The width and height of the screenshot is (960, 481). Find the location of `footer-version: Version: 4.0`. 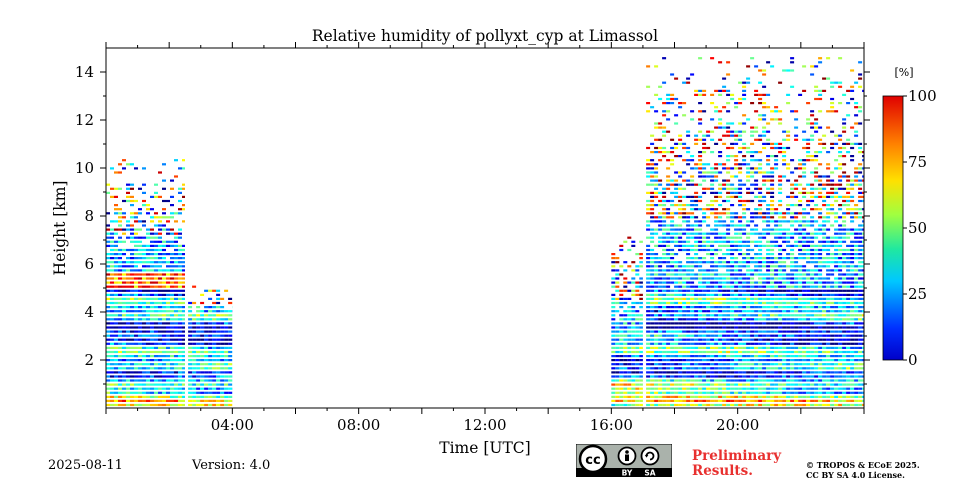

footer-version: Version: 4.0 is located at coordinates (231, 465).